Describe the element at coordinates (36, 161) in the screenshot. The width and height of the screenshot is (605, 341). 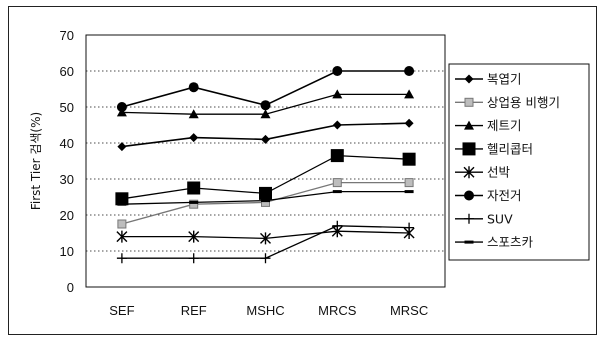
I see `y-axis-label: First Tier 검색(%)` at that location.